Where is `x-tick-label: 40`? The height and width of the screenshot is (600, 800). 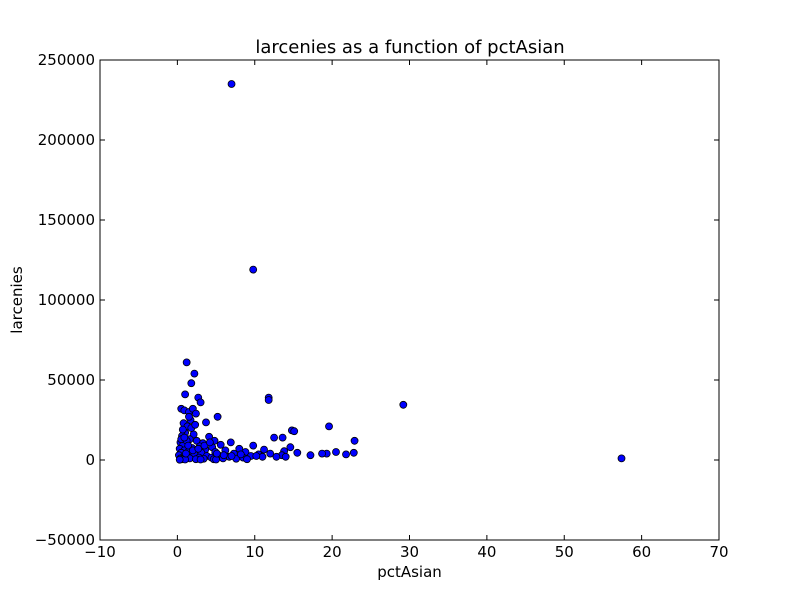 x-tick-label: 40 is located at coordinates (486, 552).